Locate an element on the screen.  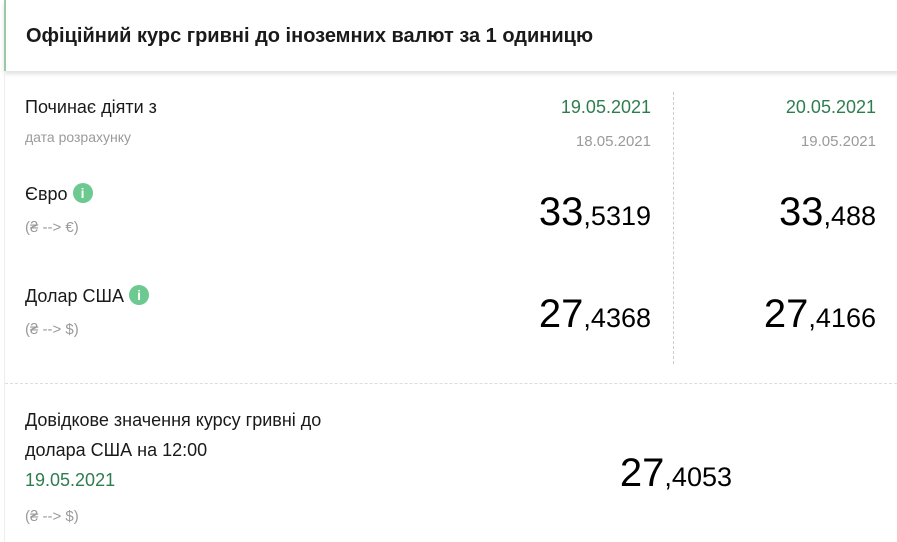
rate-frac: ,488 is located at coordinates (849, 216).